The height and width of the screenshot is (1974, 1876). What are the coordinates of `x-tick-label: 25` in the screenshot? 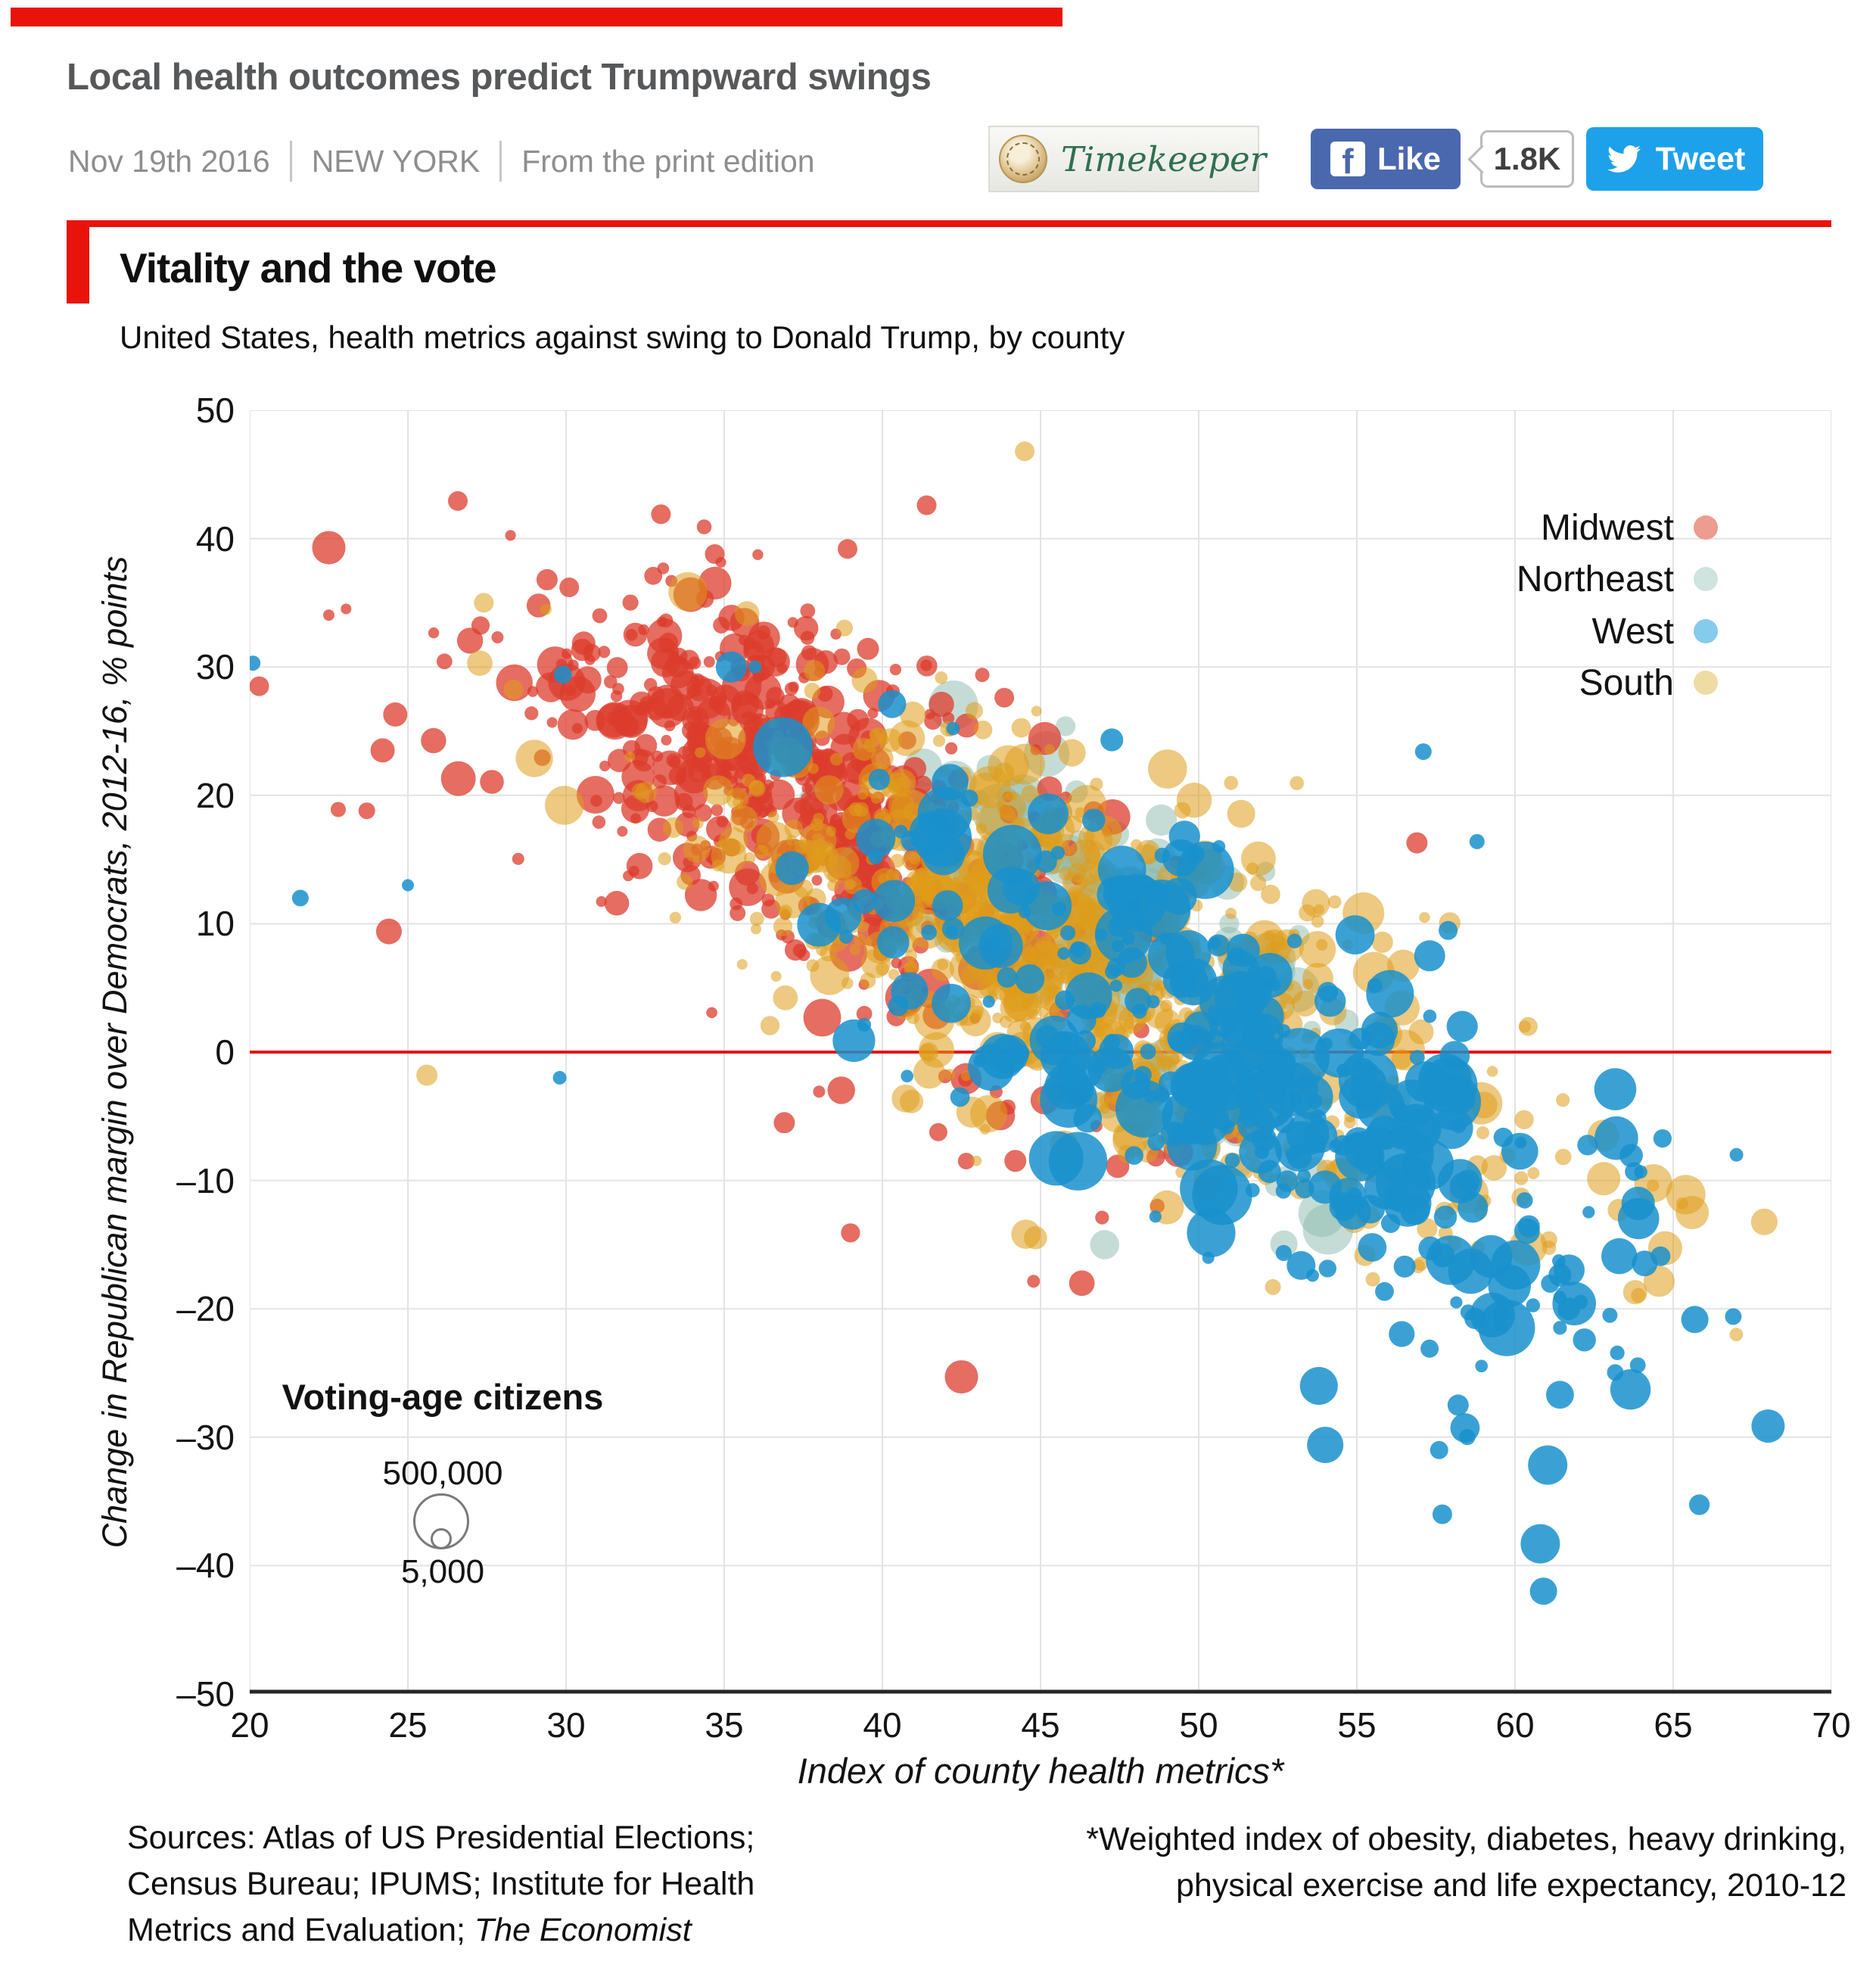 It's located at (408, 1725).